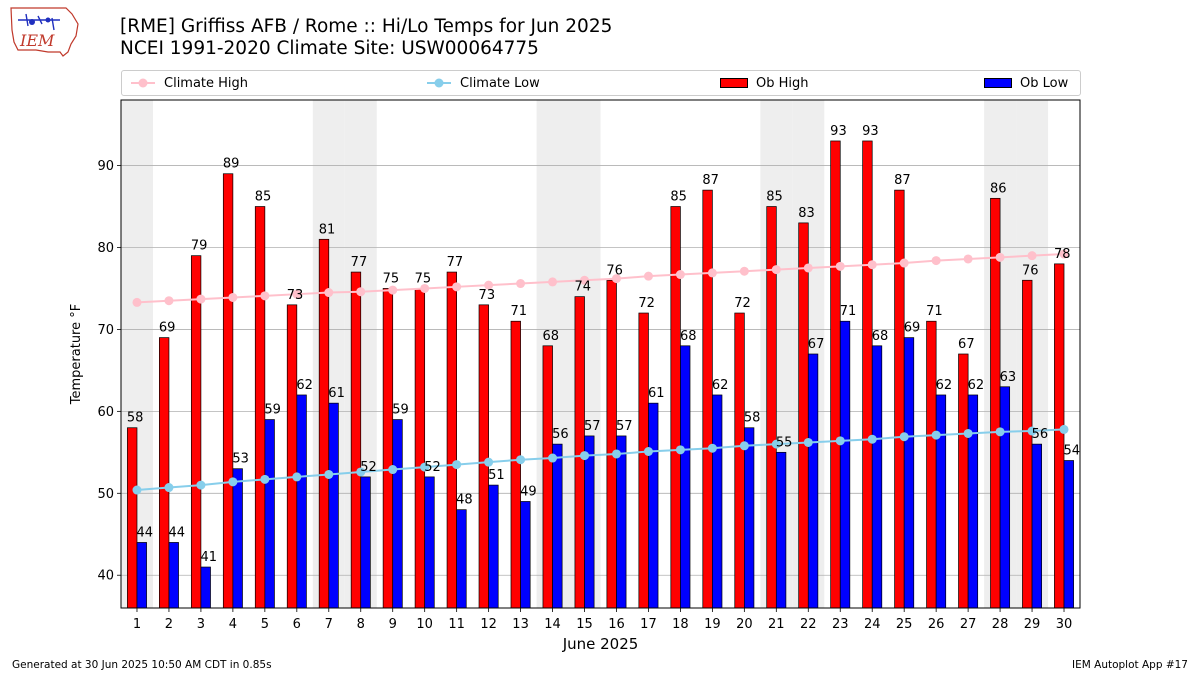 Image resolution: width=1200 pixels, height=675 pixels. What do you see at coordinates (600, 278) in the screenshot?
I see `climate-high-line` at bounding box center [600, 278].